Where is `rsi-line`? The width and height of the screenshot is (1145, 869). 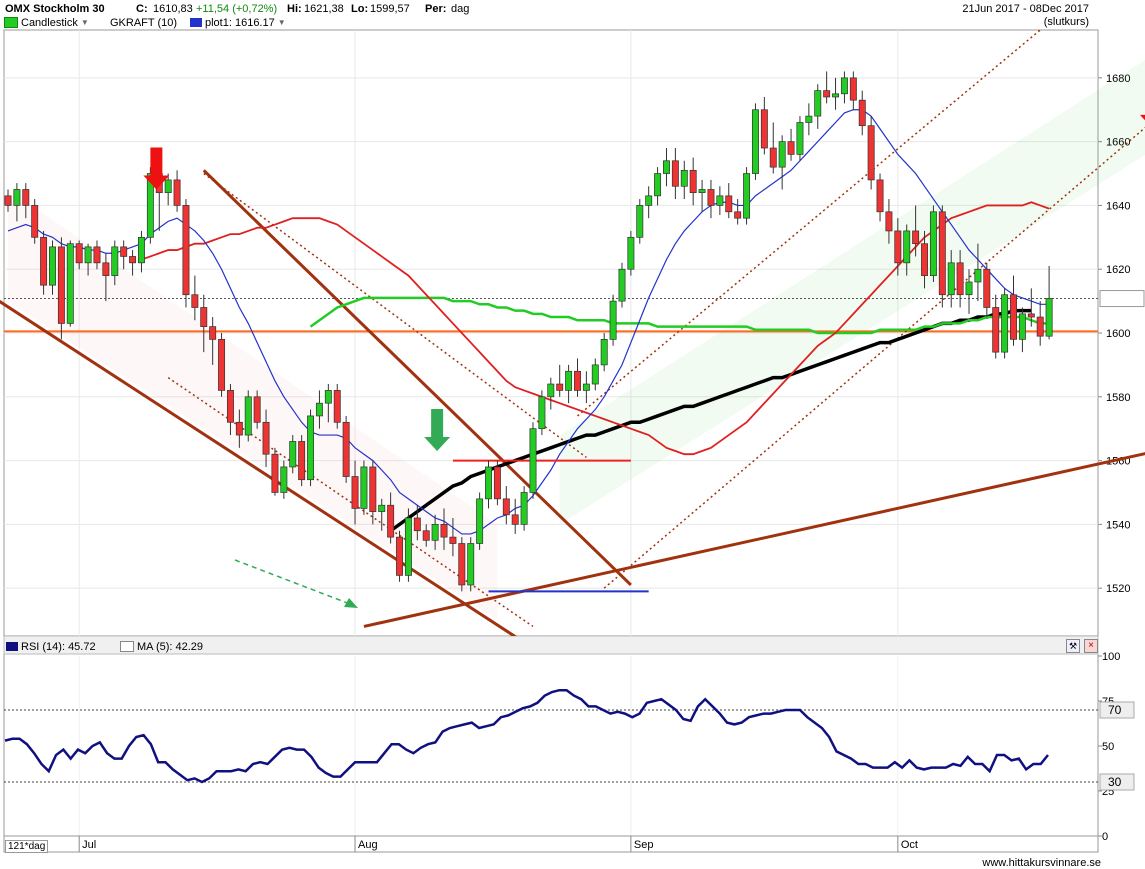
rsi-line is located at coordinates (526, 736).